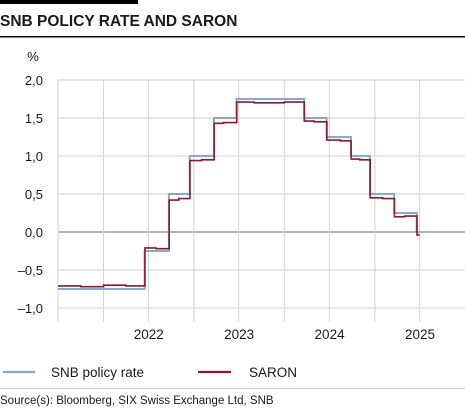 Image resolution: width=465 pixels, height=409 pixels. I want to click on legend-label-policy-rate: SNB policy rate, so click(97, 372).